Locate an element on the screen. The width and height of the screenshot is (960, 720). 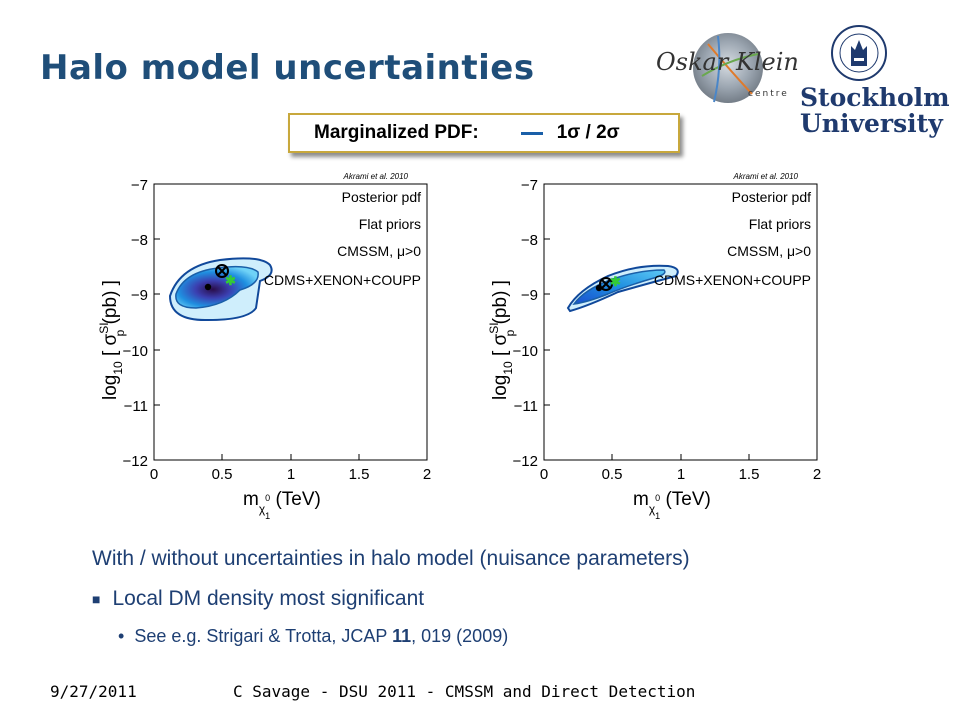
slide-title: Halo model uncertainties is located at coordinates (287, 68).